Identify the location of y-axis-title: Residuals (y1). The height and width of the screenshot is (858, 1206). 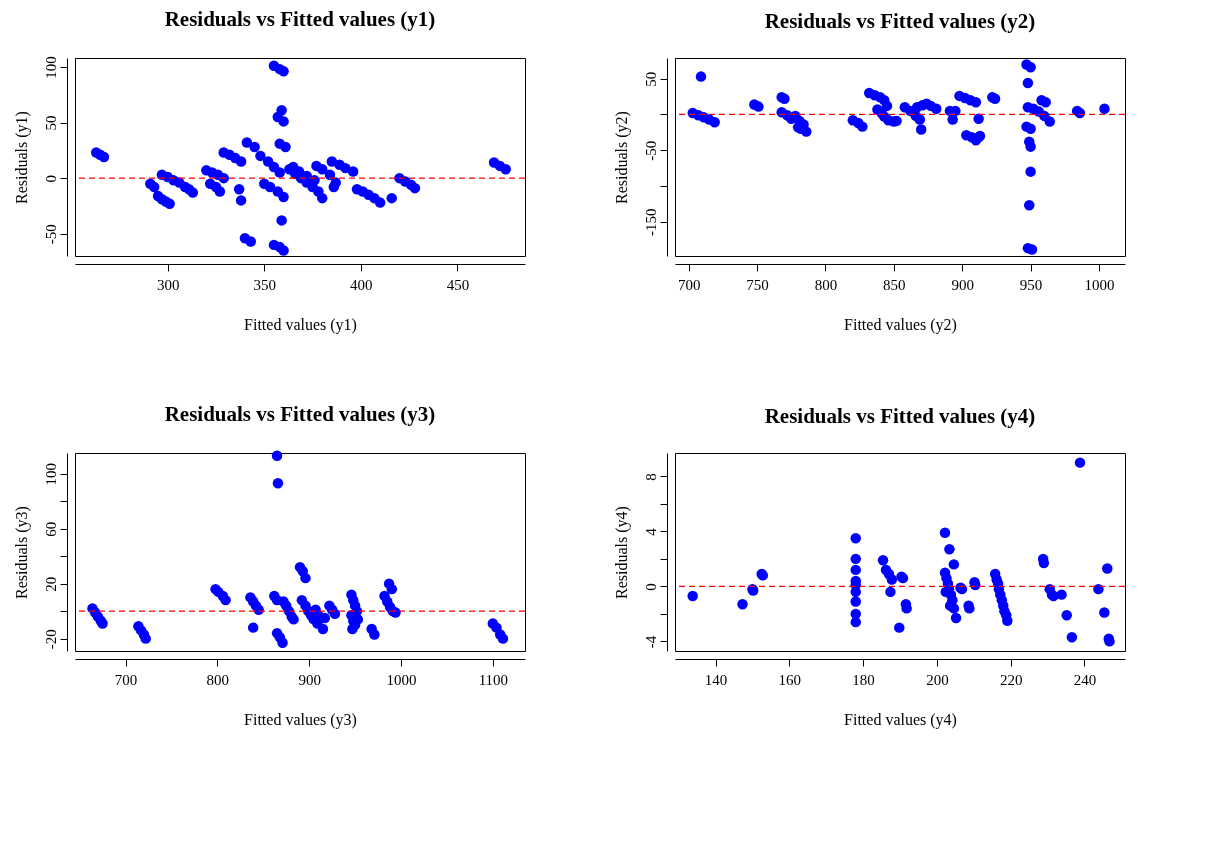
(21, 157).